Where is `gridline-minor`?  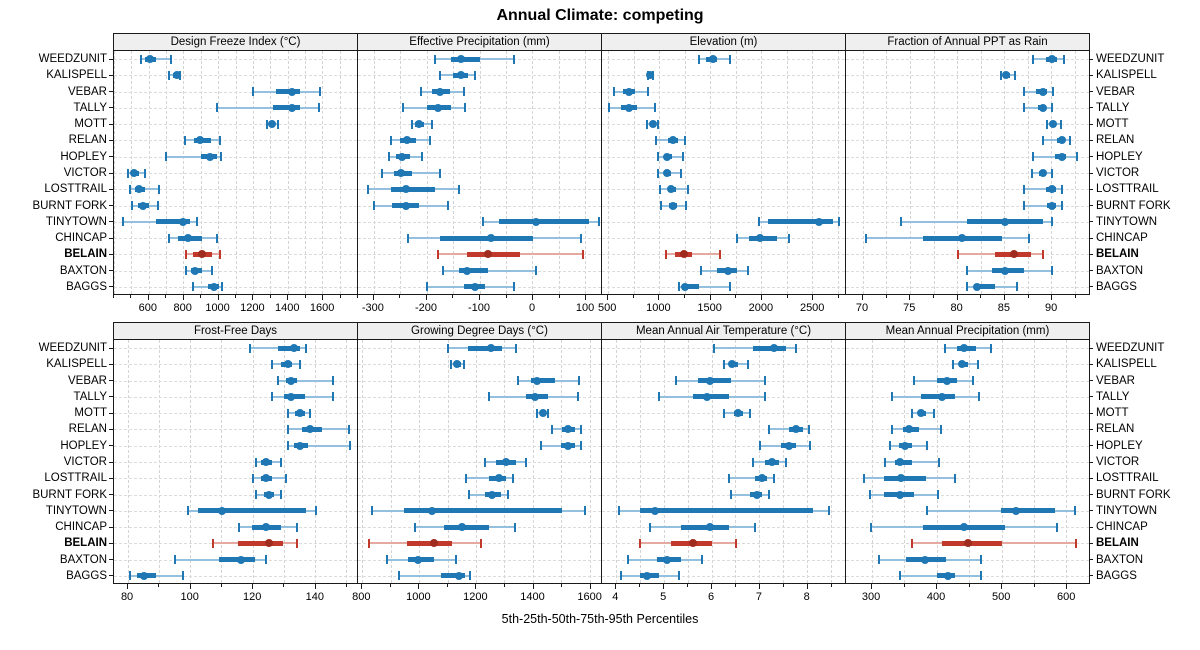 gridline-minor is located at coordinates (787, 172).